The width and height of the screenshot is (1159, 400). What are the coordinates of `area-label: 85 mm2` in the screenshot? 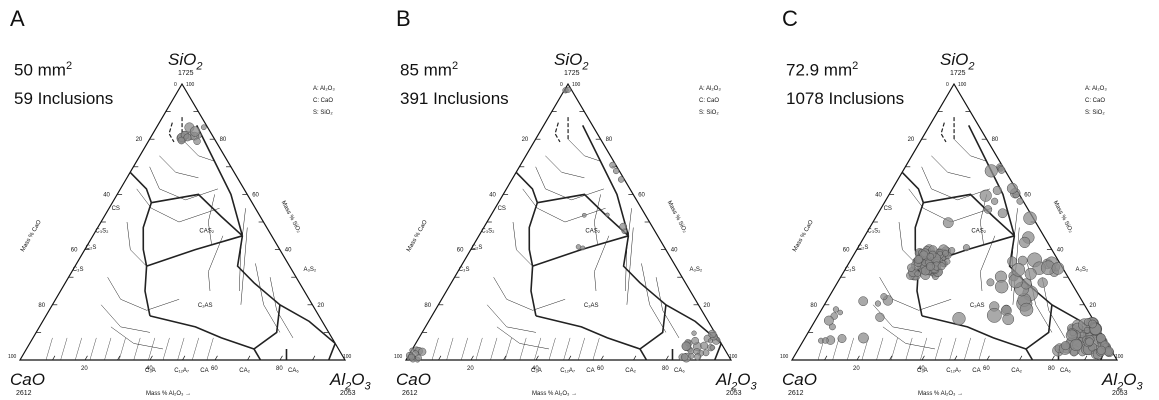 It's located at (429, 70).